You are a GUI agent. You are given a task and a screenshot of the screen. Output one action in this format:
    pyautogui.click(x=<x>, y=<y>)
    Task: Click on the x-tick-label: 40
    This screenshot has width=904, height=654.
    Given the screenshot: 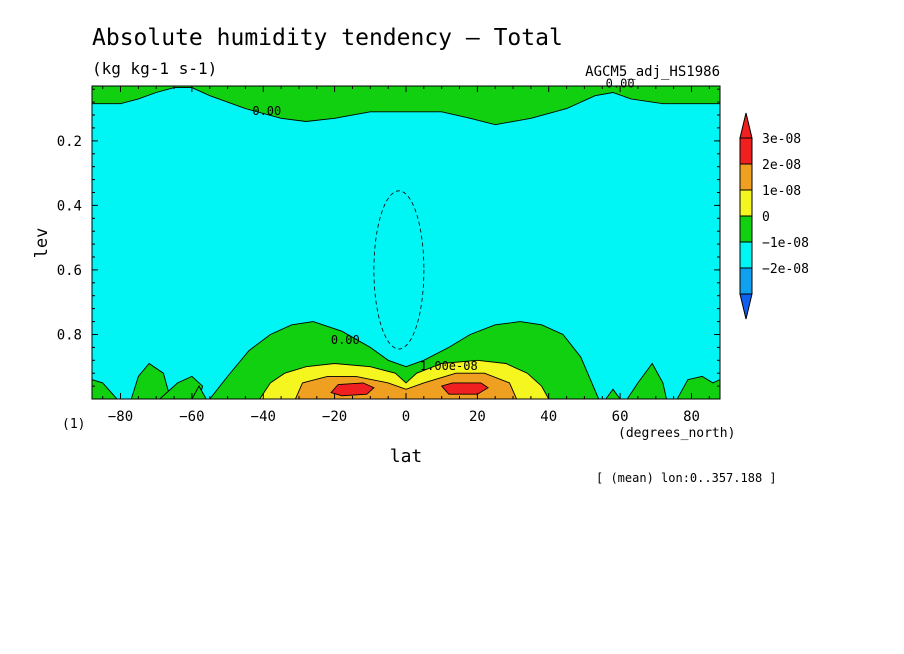 What is the action you would take?
    pyautogui.click(x=548, y=417)
    